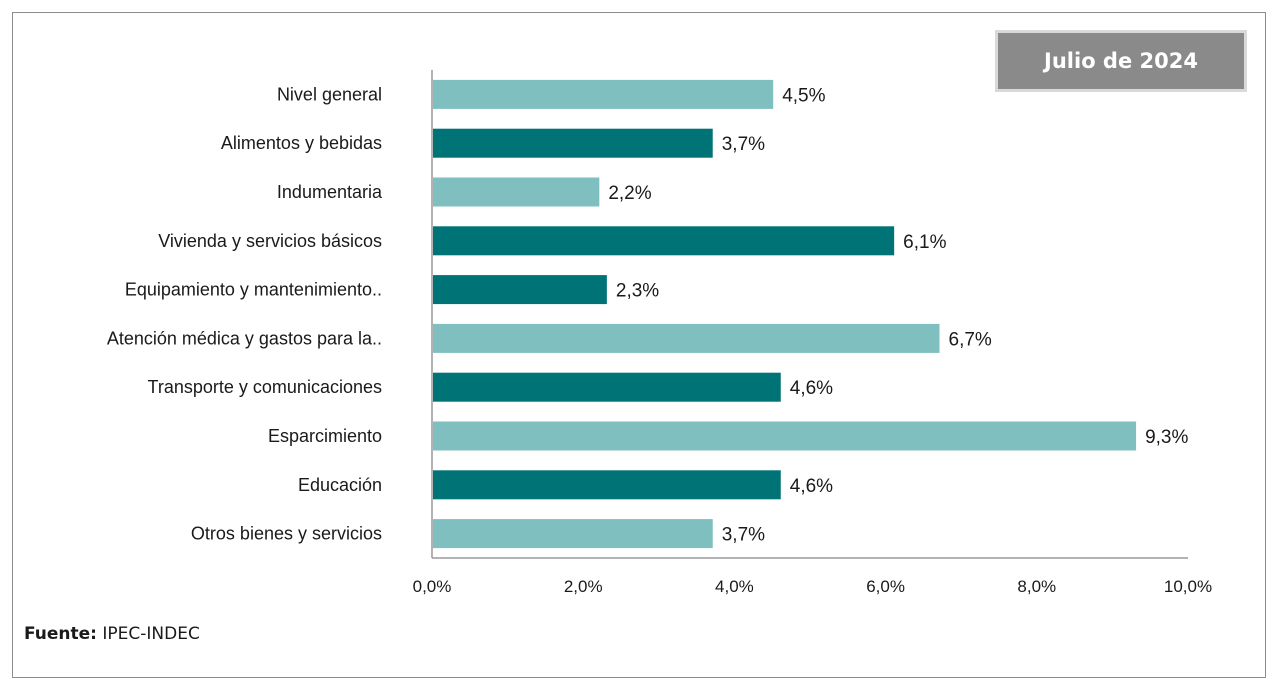 Image resolution: width=1280 pixels, height=689 pixels. I want to click on category-label: Vivienda y servicios básicos, so click(270, 241).